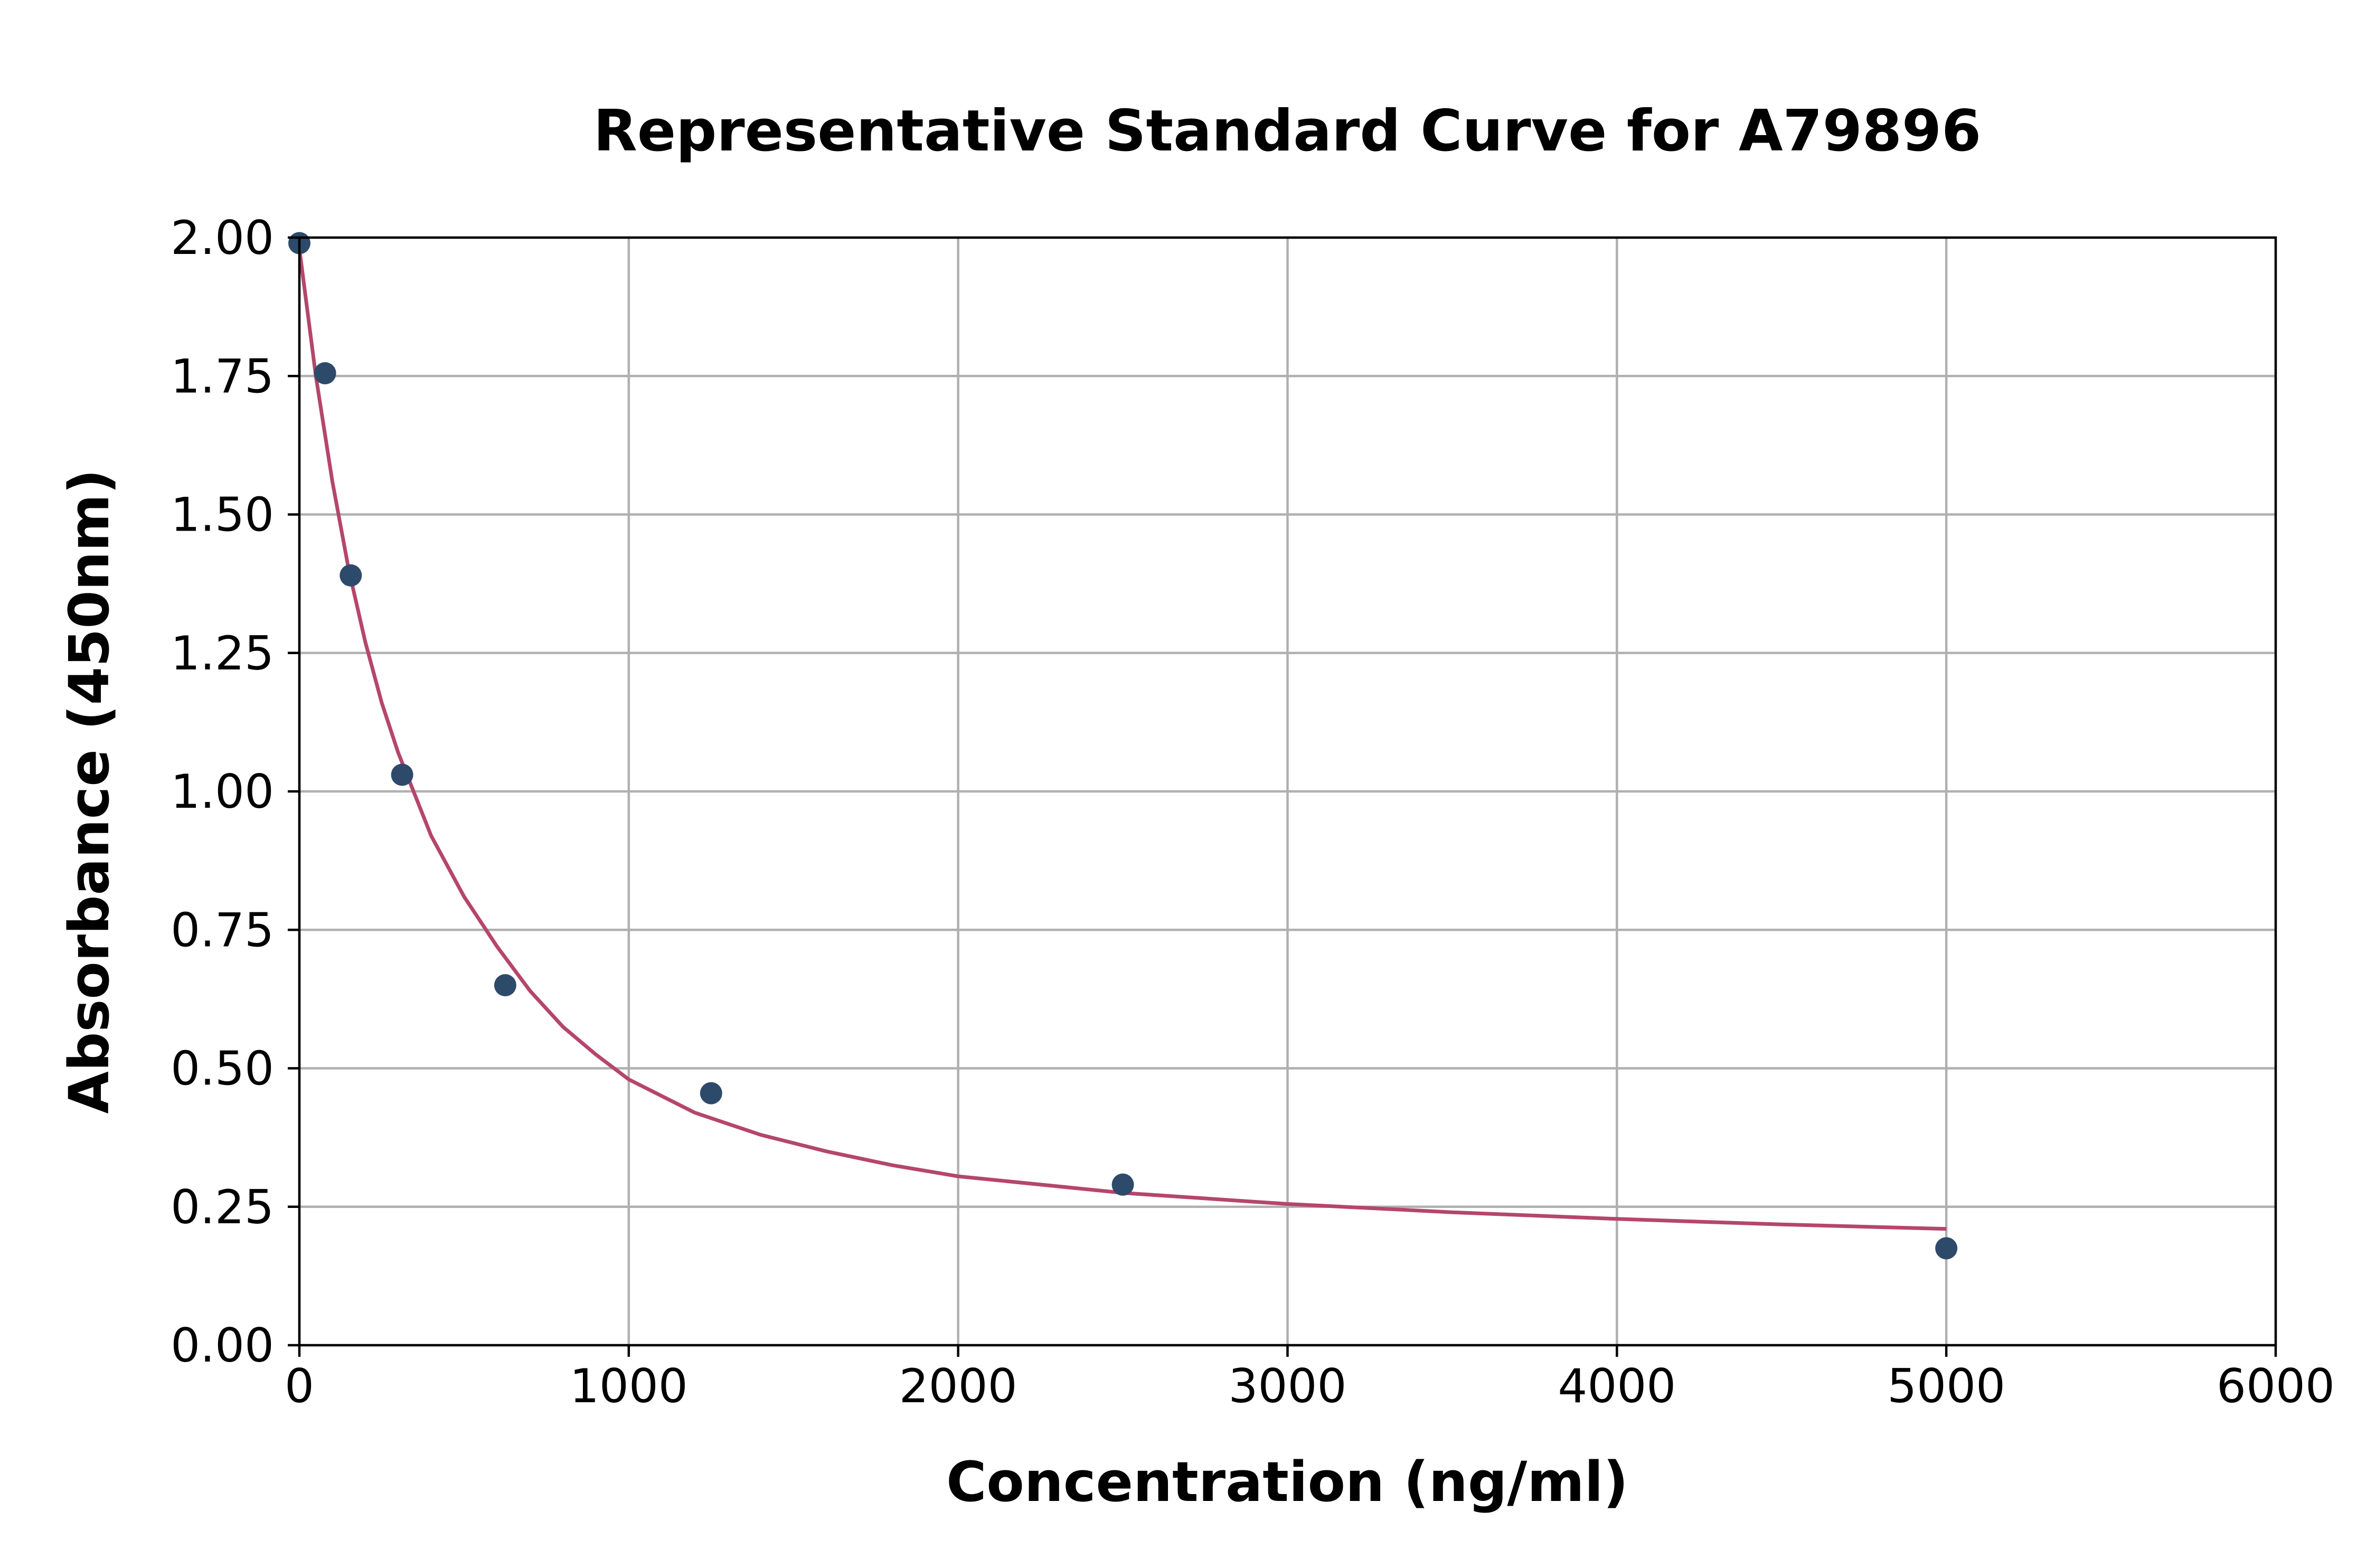 The height and width of the screenshot is (1568, 2376). What do you see at coordinates (223, 930) in the screenshot?
I see `y-tick-label: 0.75` at bounding box center [223, 930].